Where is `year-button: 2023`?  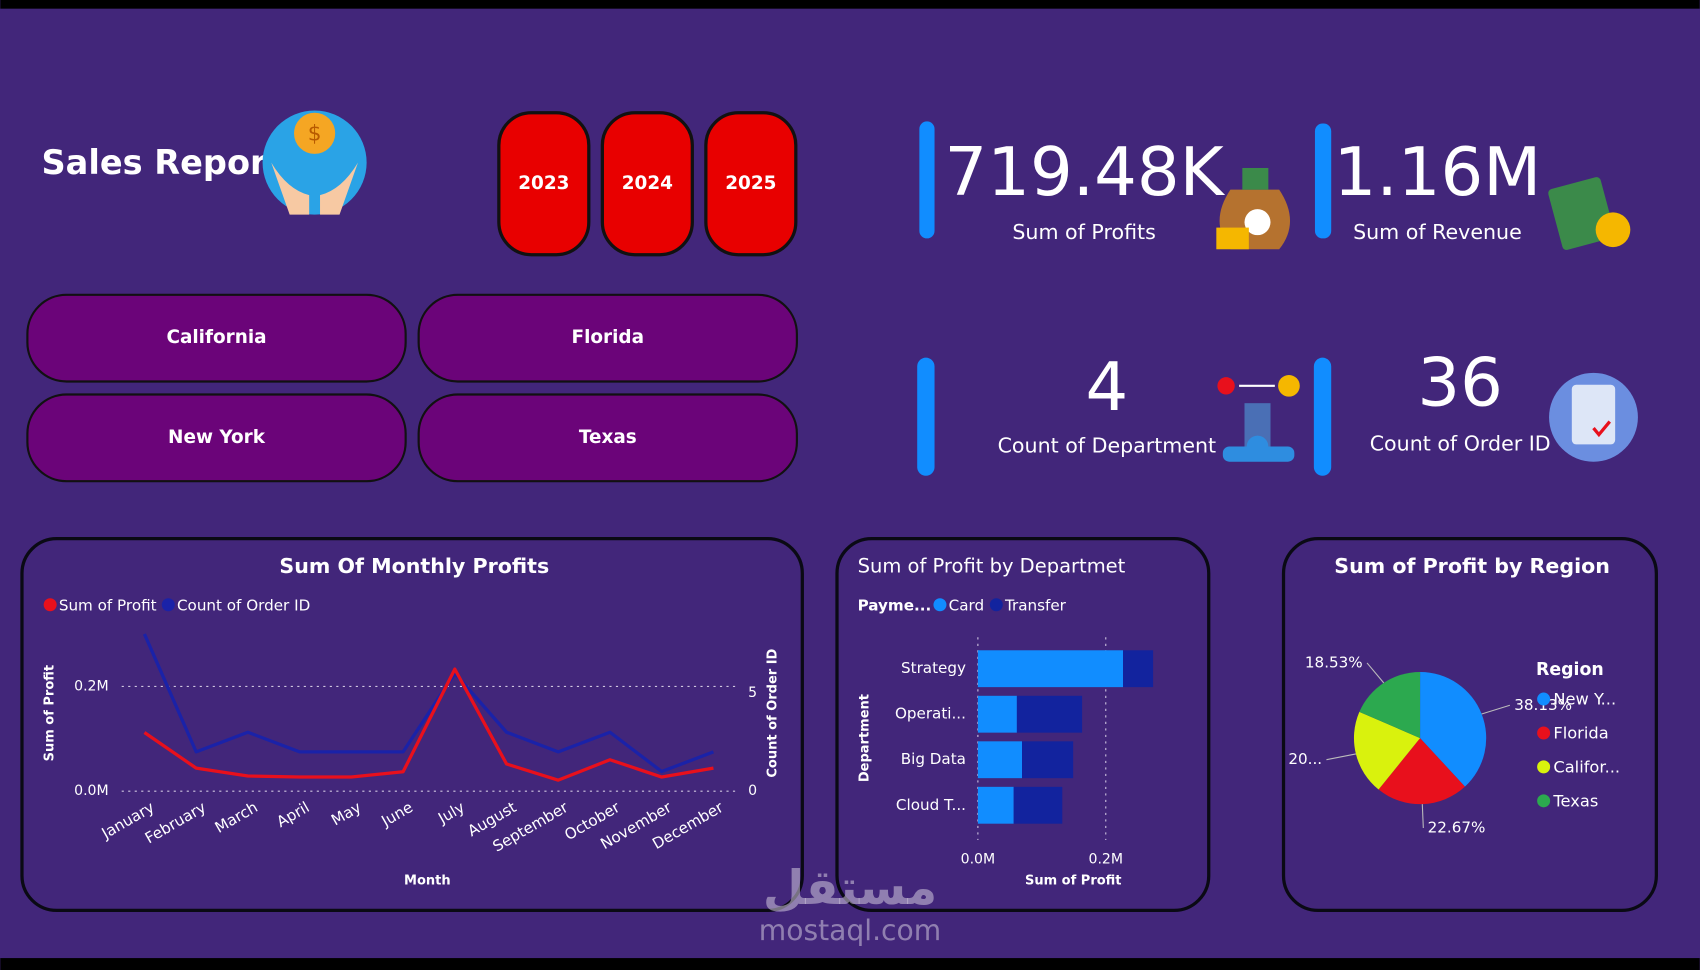 year-button: 2023 is located at coordinates (544, 184).